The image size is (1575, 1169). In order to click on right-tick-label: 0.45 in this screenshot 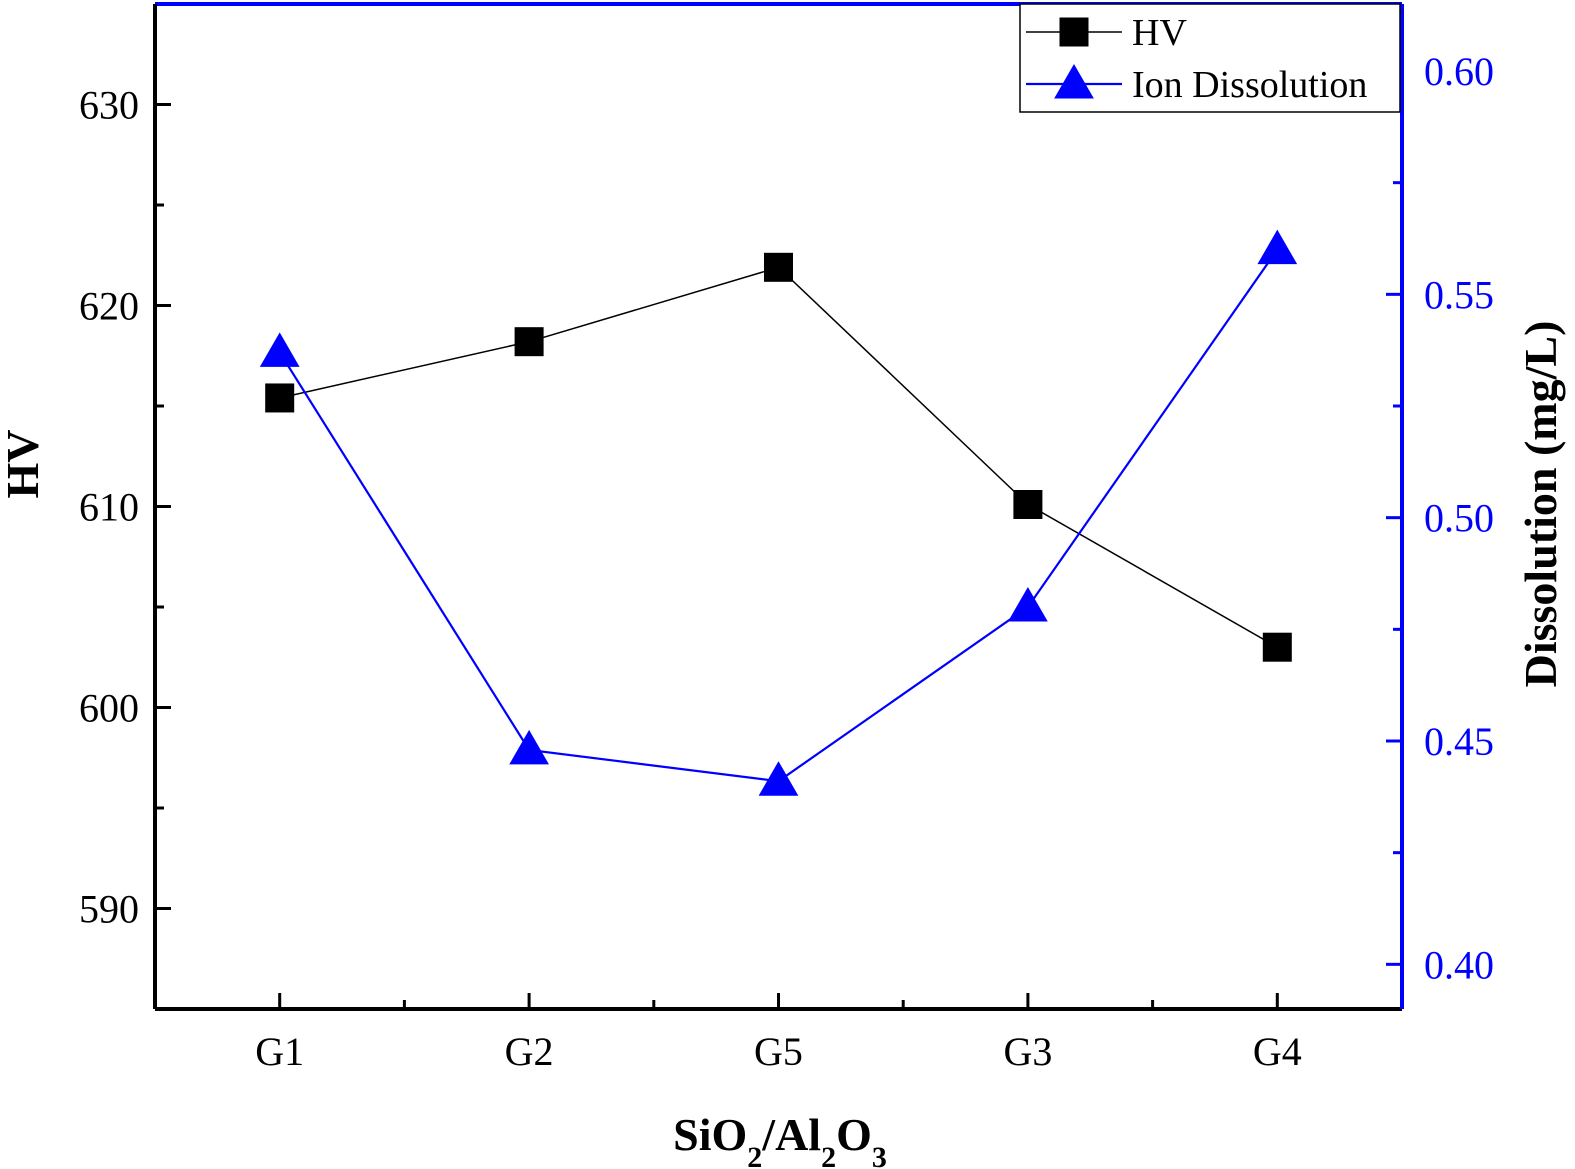, I will do `click(1459, 741)`.